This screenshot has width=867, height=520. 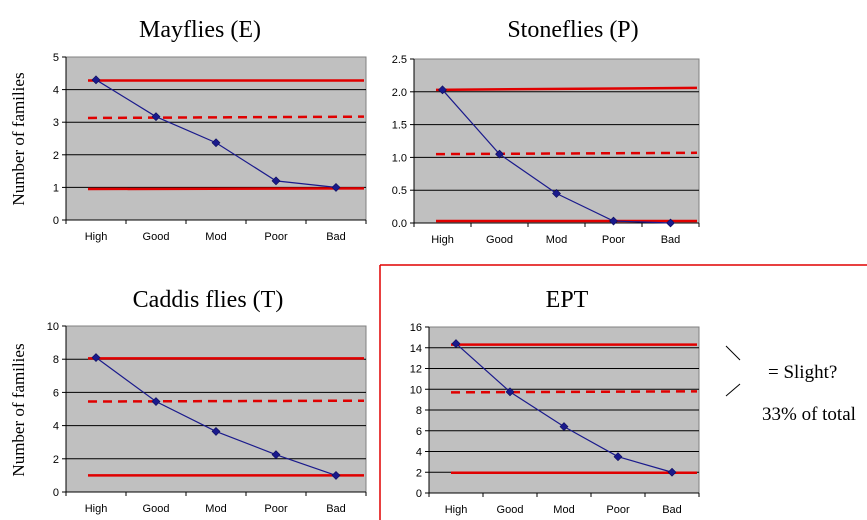 I want to click on note-total: 33% of total, so click(x=809, y=414).